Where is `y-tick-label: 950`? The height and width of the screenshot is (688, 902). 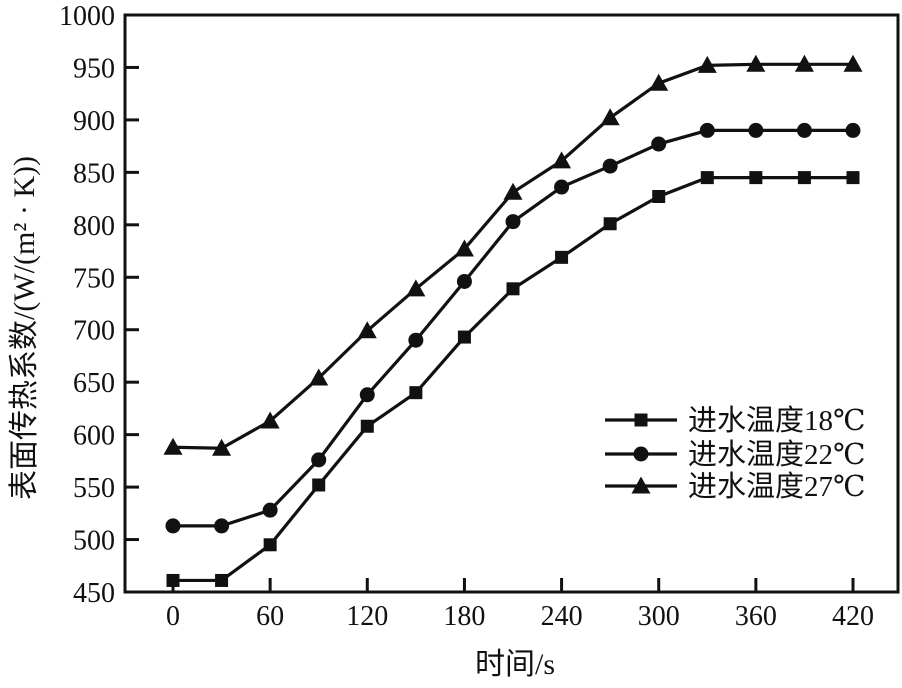 y-tick-label: 950 is located at coordinates (94, 68).